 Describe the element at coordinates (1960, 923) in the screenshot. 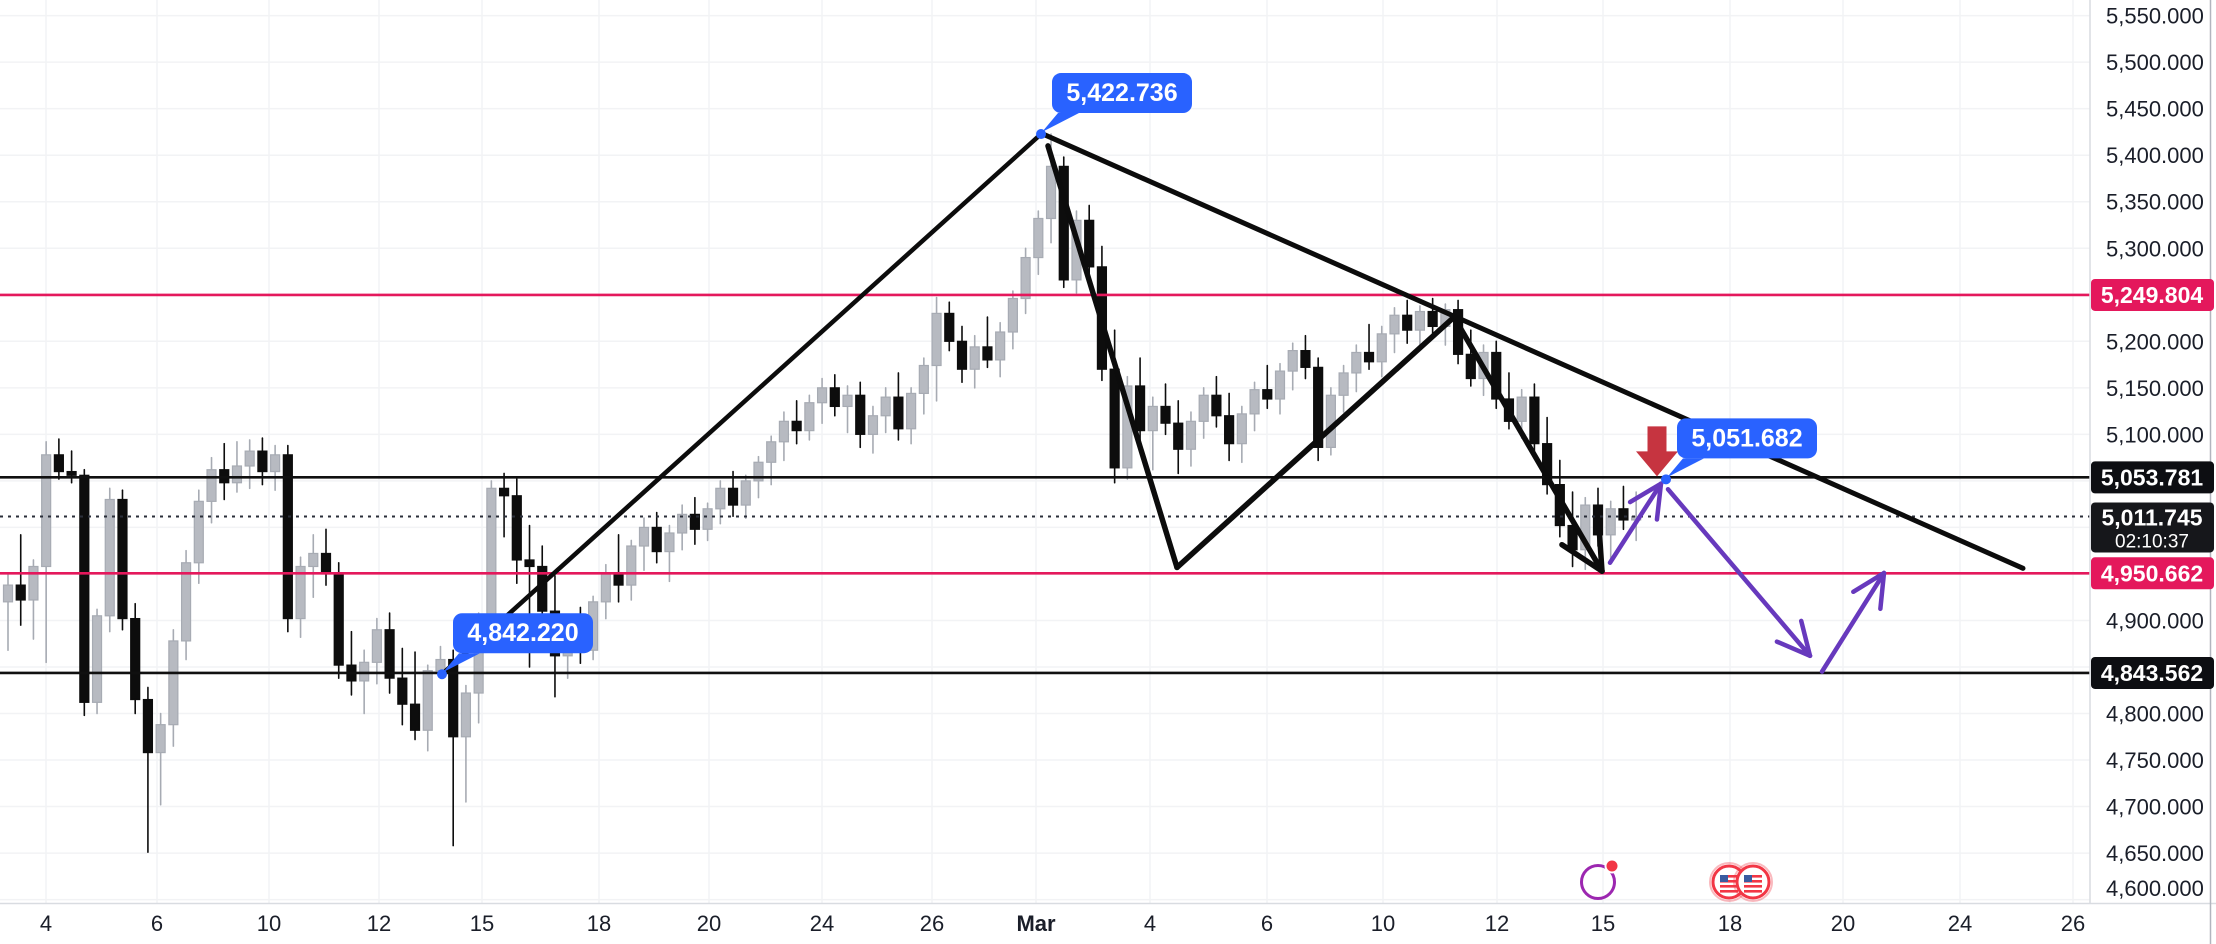

I see `time-axis-label: 24` at that location.